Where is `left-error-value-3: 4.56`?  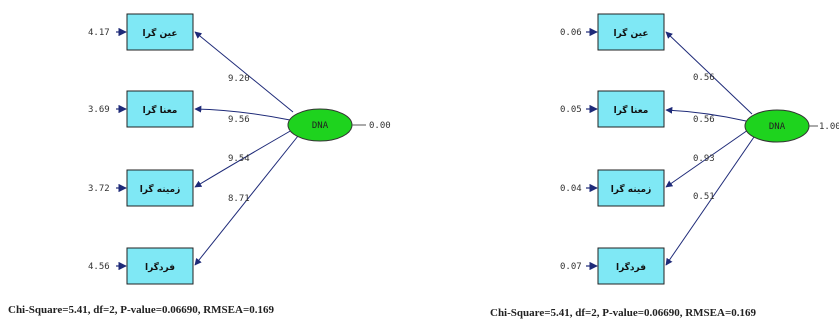
left-error-value-3: 4.56 is located at coordinates (99, 267).